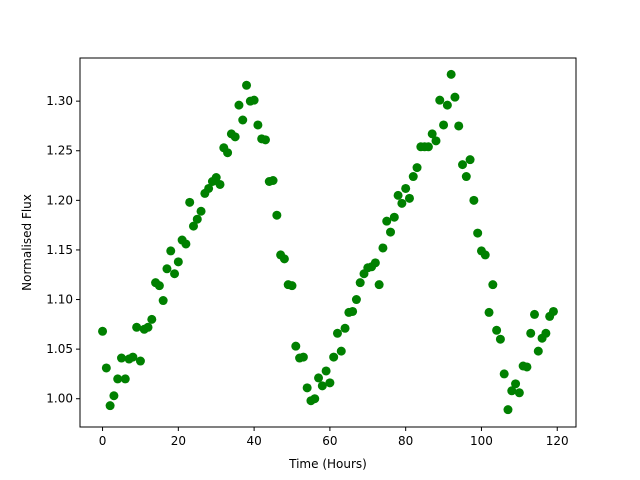  What do you see at coordinates (178, 441) in the screenshot?
I see `x-tick-label: 20` at bounding box center [178, 441].